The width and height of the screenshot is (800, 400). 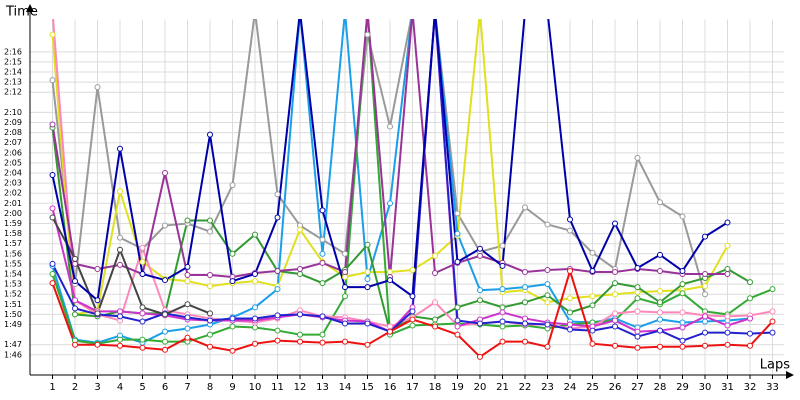 What do you see at coordinates (660, 387) in the screenshot?
I see `x-tick-label: 28` at bounding box center [660, 387].